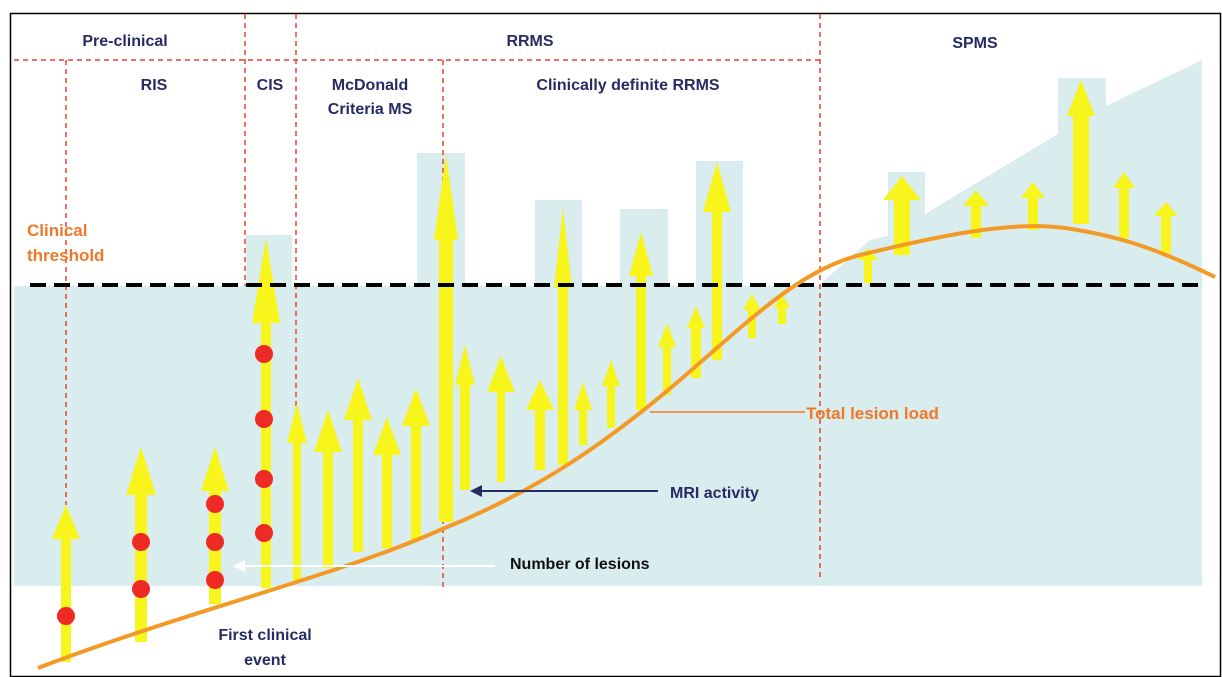 The image size is (1222, 677). I want to click on clinical-threshold-label-line1: Clinical, so click(57, 230).